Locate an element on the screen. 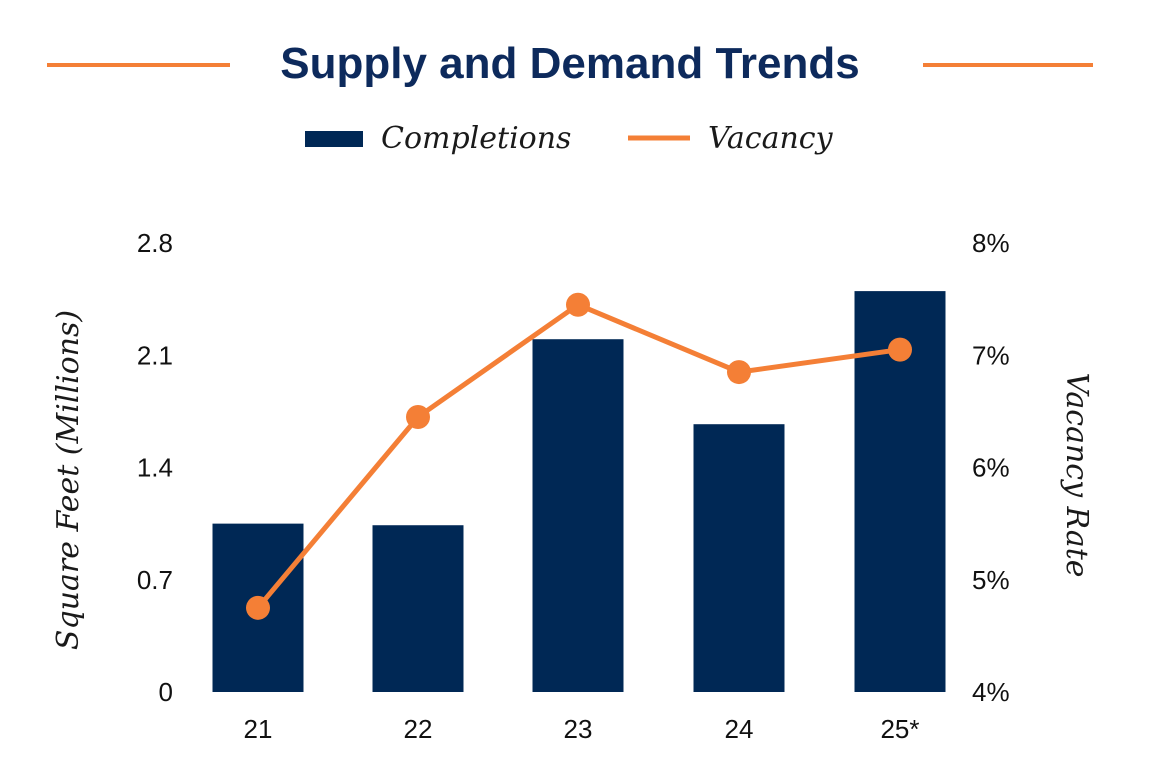 This screenshot has height=774, width=1163. legend: Completions Vacancy is located at coordinates (569, 138).